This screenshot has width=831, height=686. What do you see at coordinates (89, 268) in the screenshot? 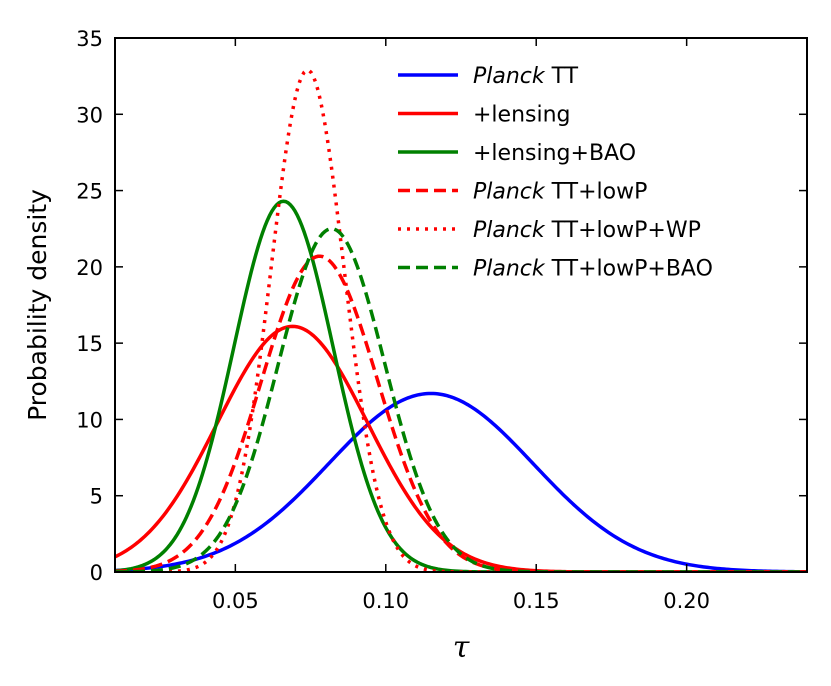
I see `y-tick-label: 20` at bounding box center [89, 268].